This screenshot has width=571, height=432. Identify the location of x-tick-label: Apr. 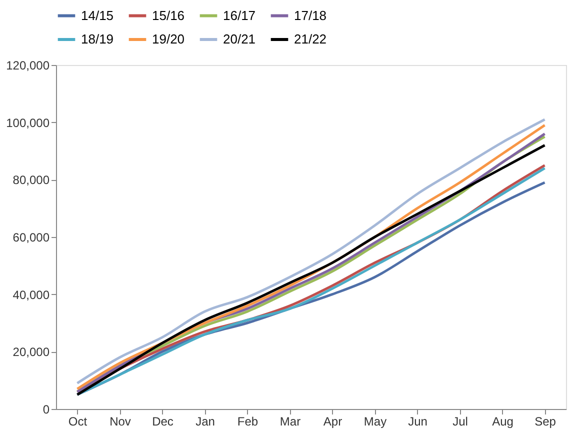
(332, 421).